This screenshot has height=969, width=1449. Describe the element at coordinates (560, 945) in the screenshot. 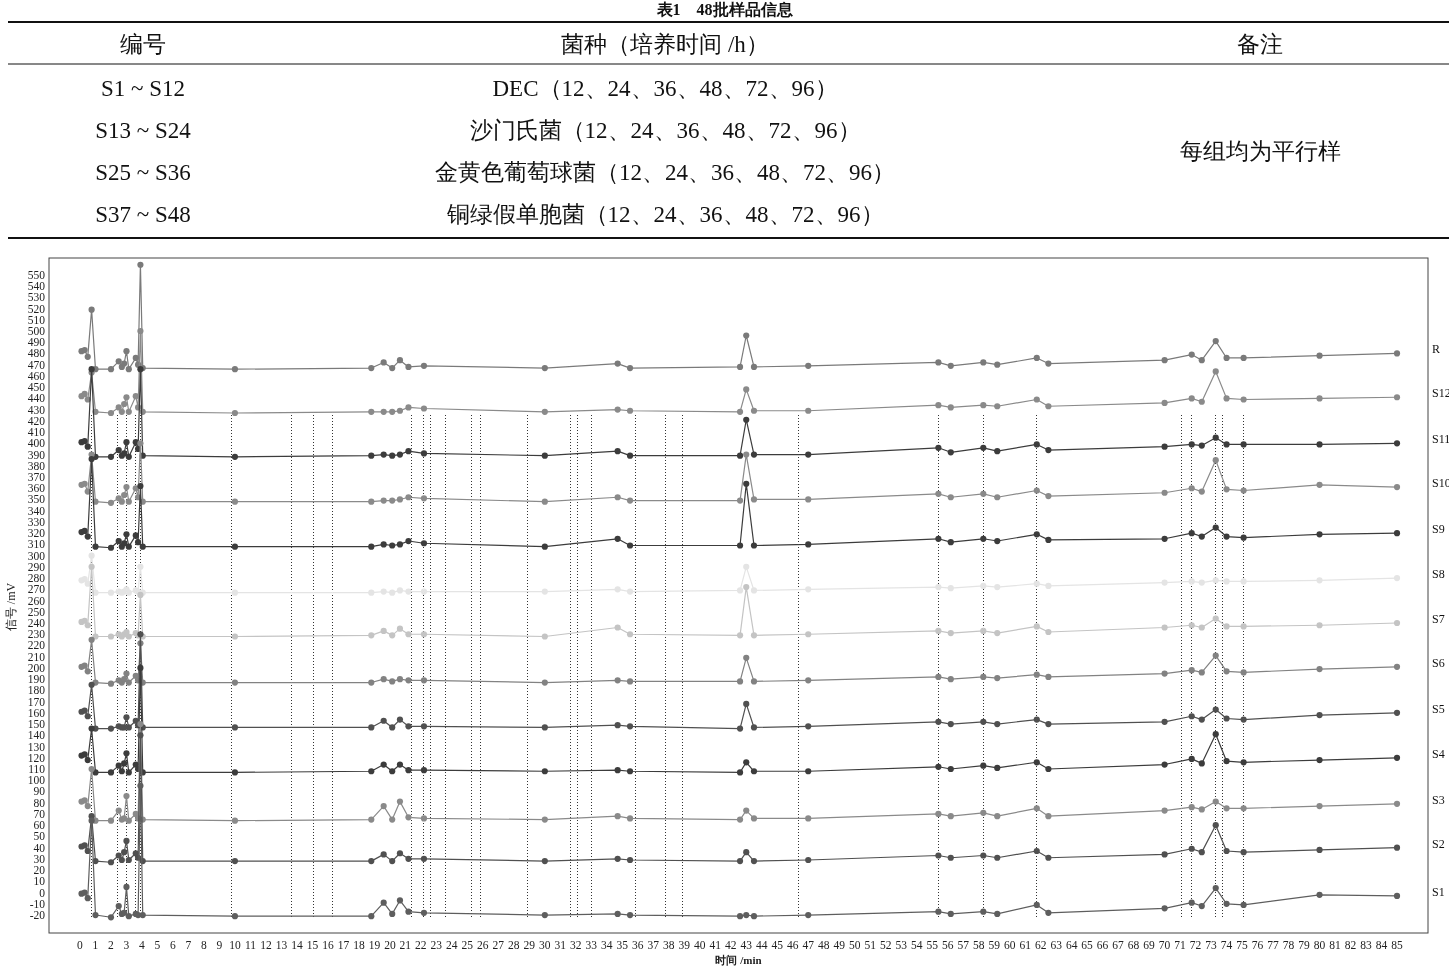

I see `x-tick-label: 31` at that location.